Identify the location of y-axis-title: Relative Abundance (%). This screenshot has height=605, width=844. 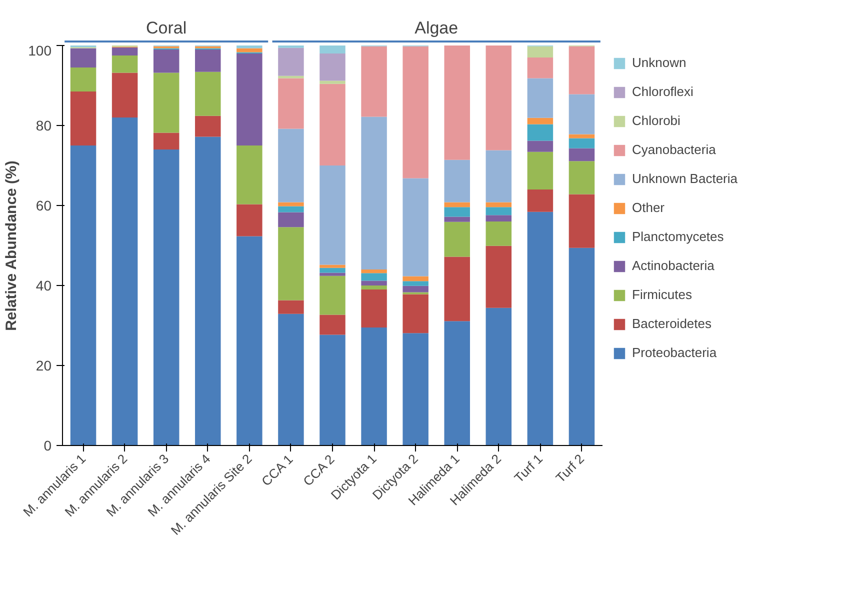
(11, 245).